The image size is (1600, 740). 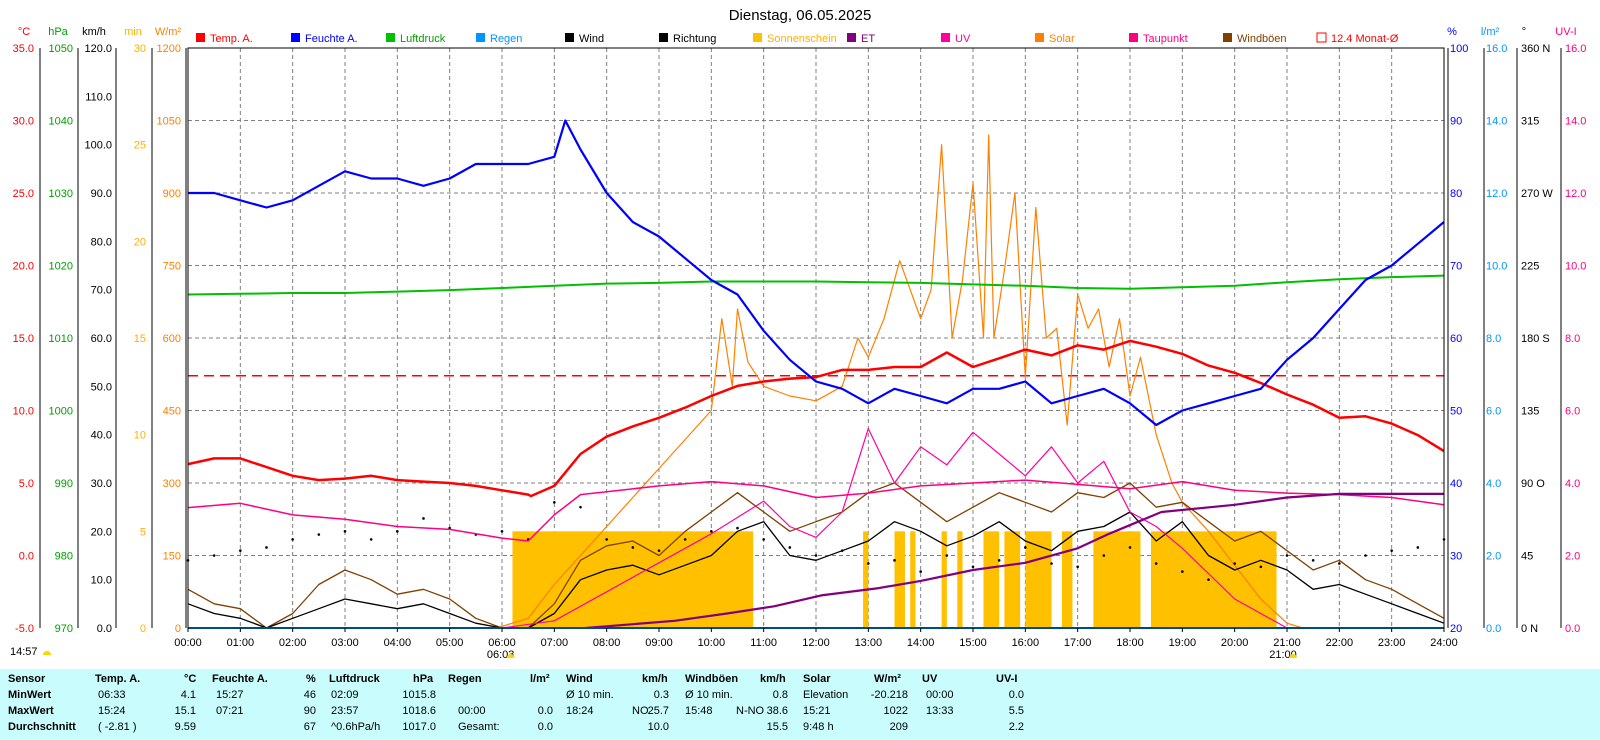 What do you see at coordinates (169, 49) in the screenshot?
I see `axis-tick-solar-0: 1200` at bounding box center [169, 49].